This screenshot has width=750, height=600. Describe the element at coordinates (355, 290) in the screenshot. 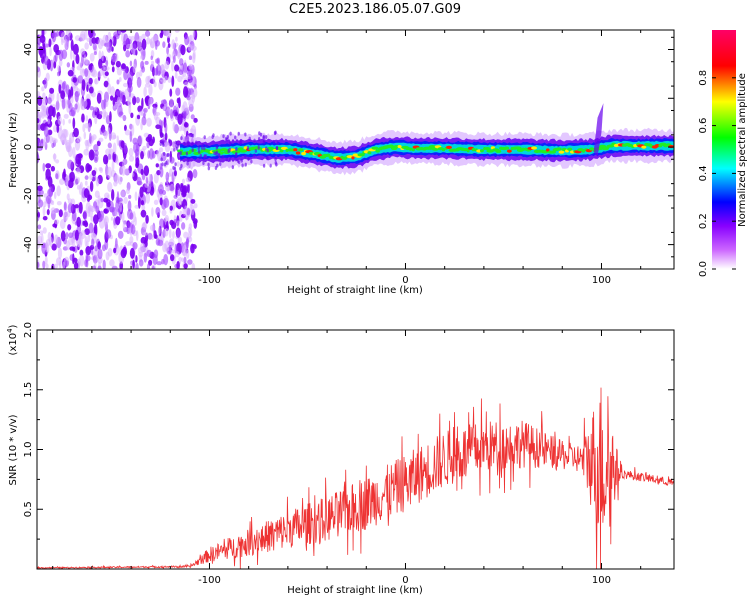

I see `spectrogram-xlabel: Height of straight line (km)` at that location.